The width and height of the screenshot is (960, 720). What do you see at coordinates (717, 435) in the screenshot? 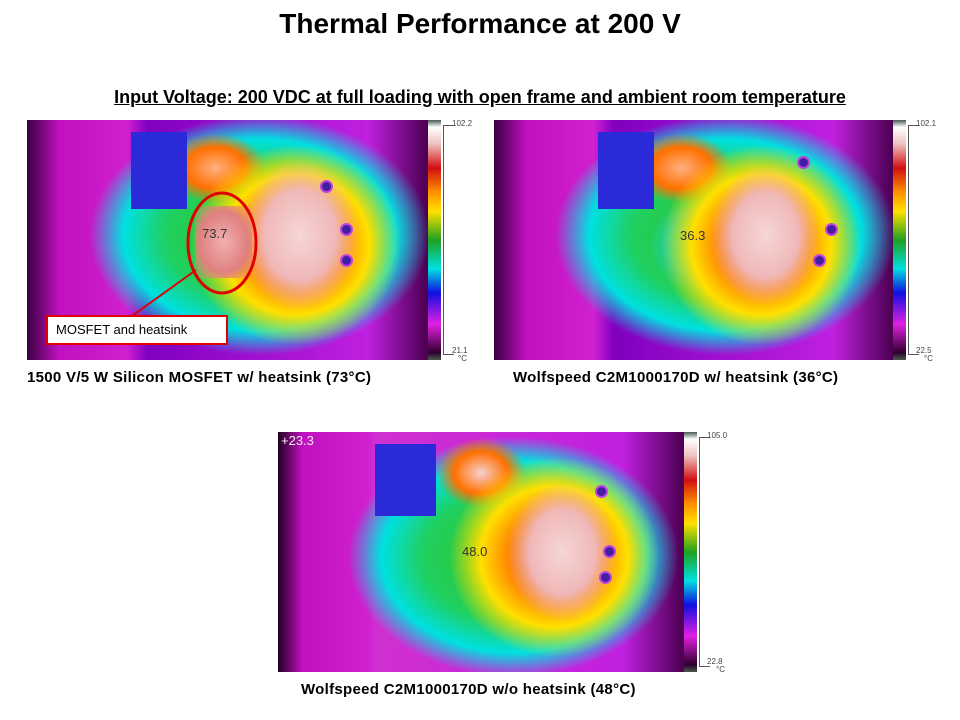
I see `scale-max: 105.0` at bounding box center [717, 435].